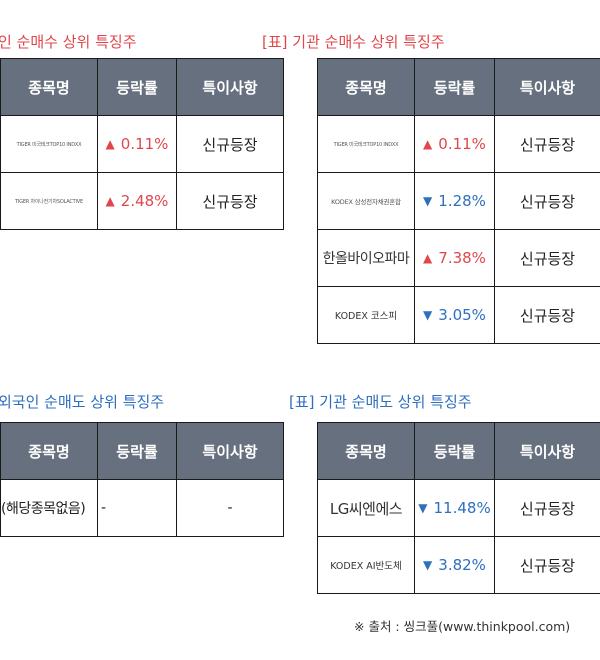 Image resolution: width=600 pixels, height=660 pixels. I want to click on change-cell: ▼ 3.82%, so click(454, 565).